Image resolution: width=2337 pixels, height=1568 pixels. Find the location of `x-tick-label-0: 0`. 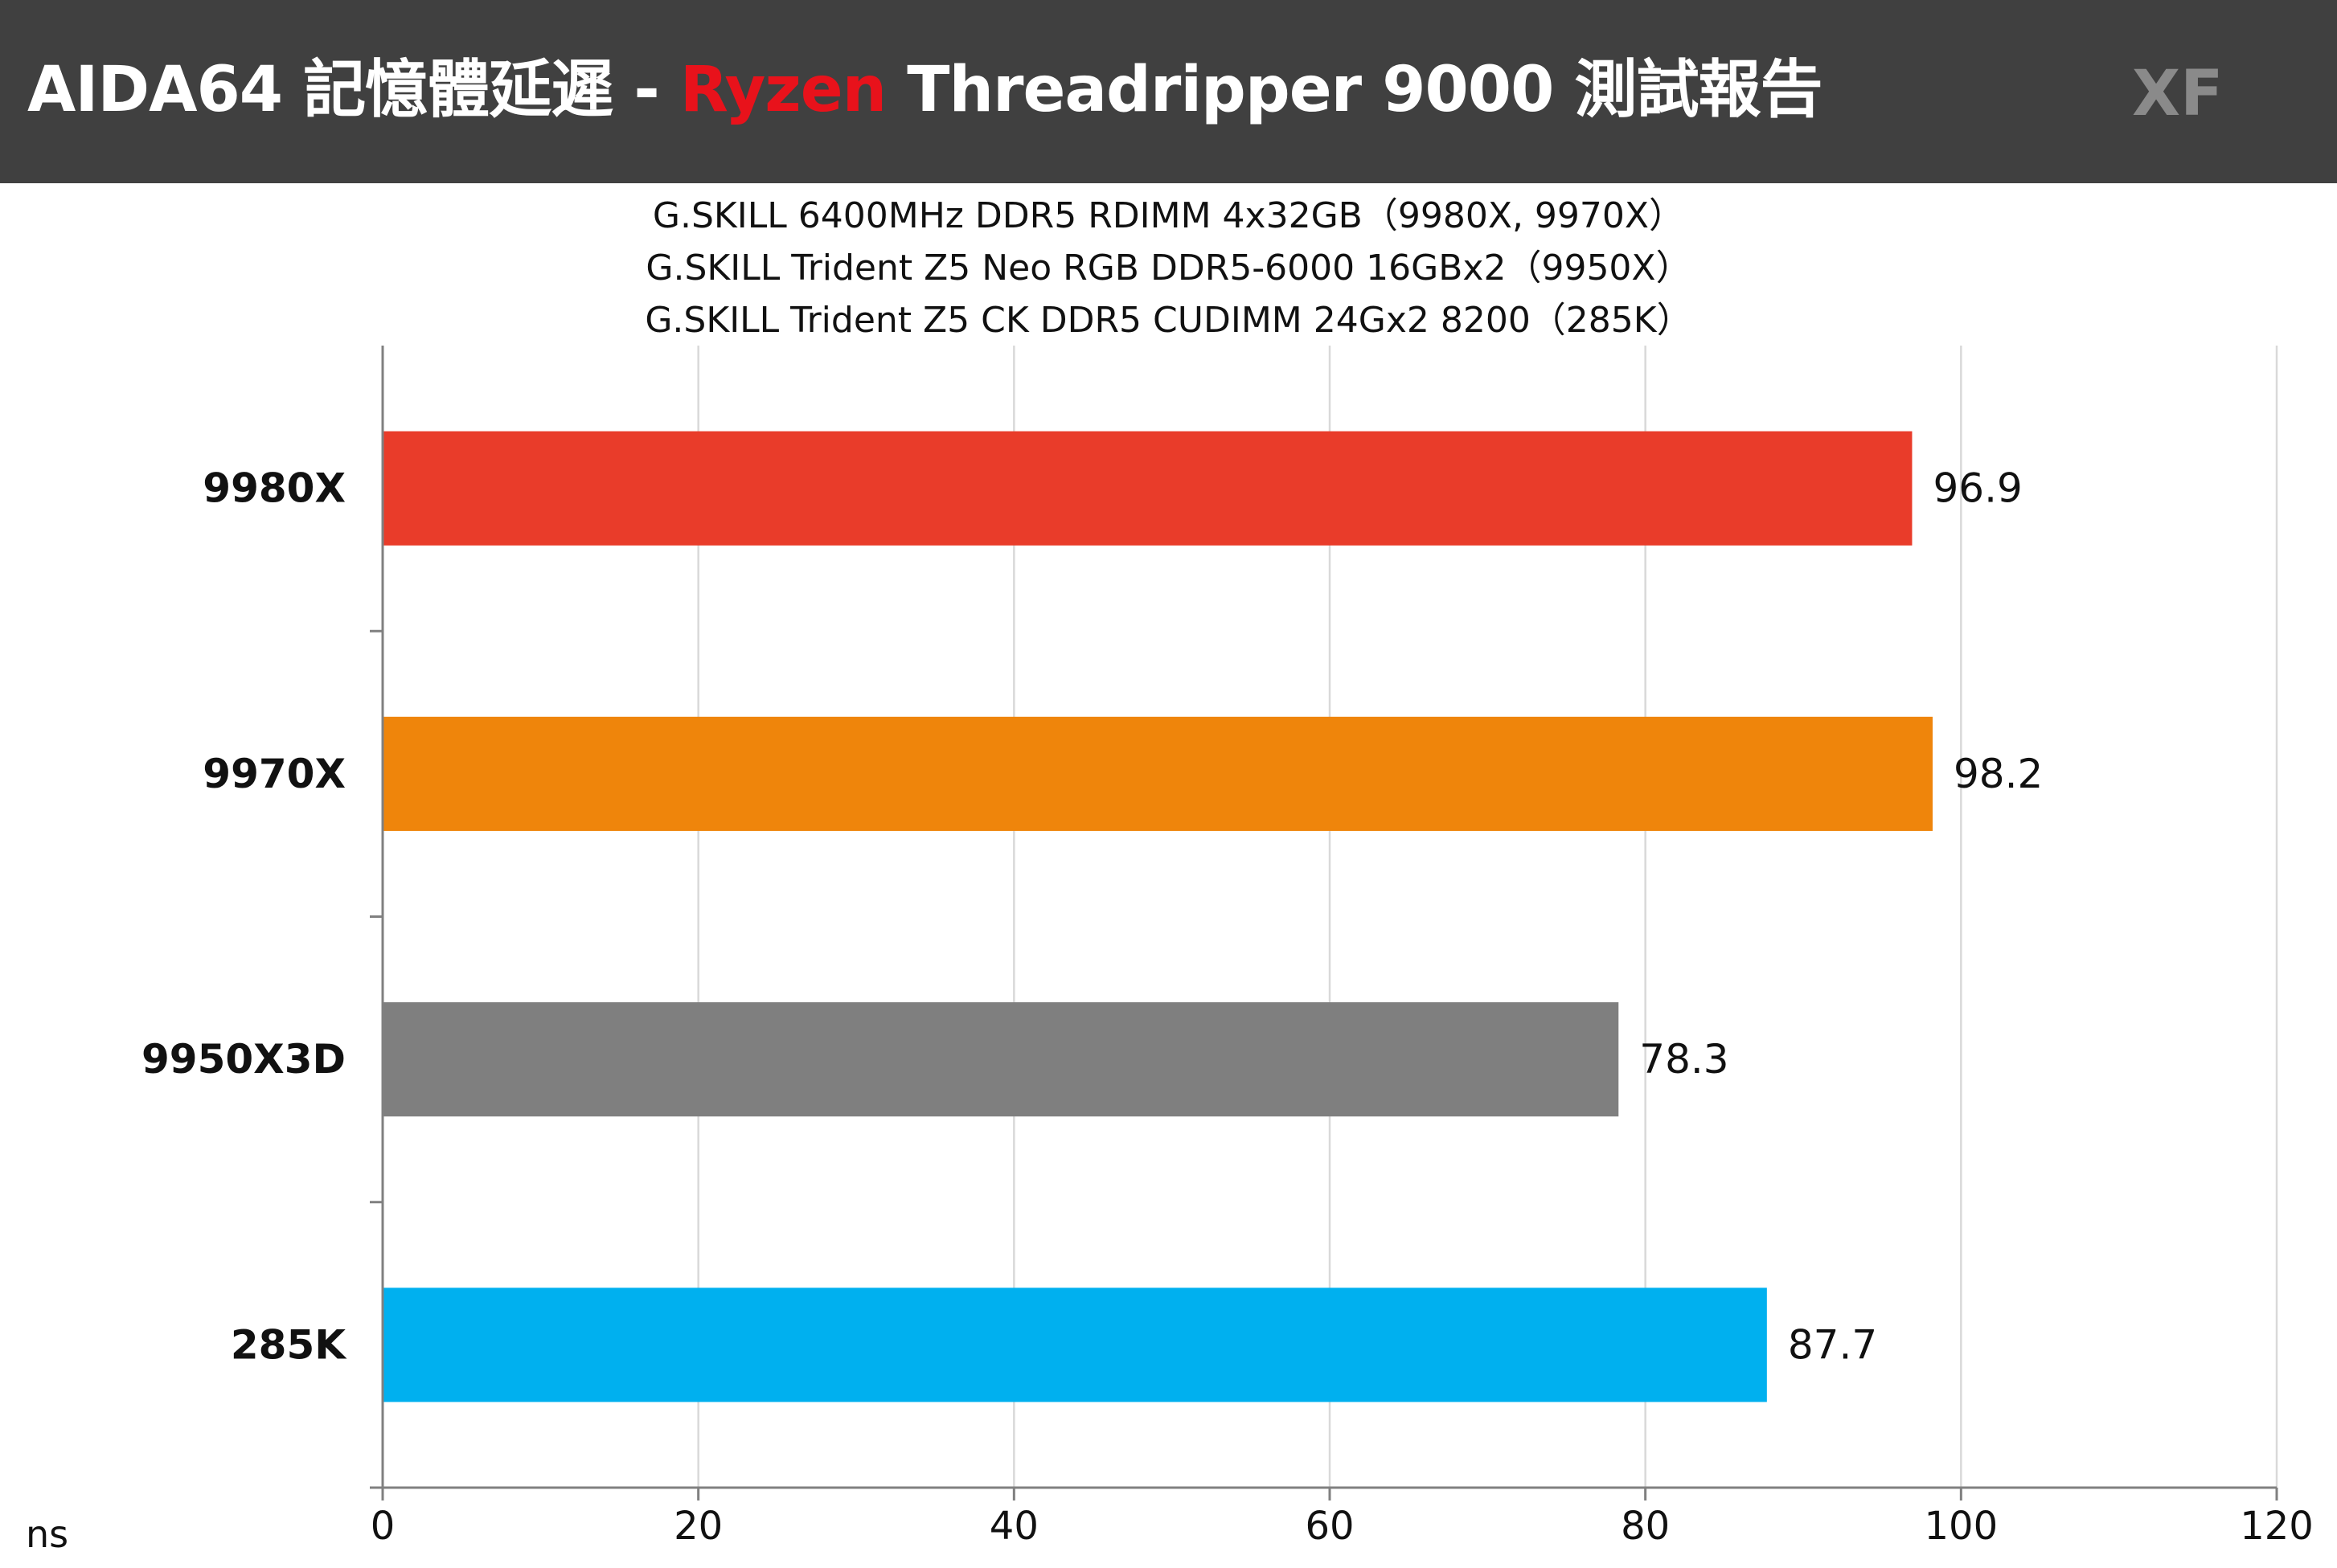

x-tick-label-0: 0 is located at coordinates (384, 1526).